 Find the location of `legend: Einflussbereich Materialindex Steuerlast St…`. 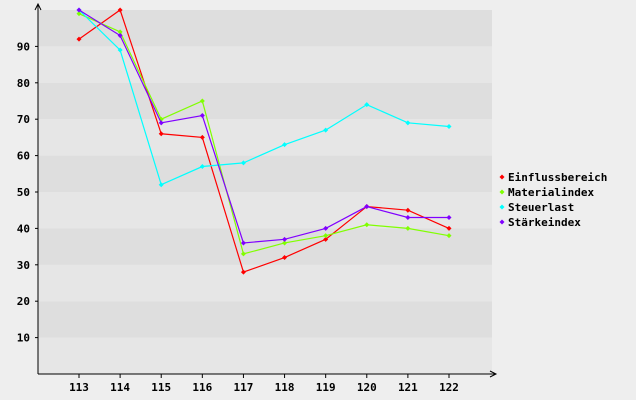

legend: Einflussbereich Materialindex Steuerlast St… is located at coordinates (553, 200).